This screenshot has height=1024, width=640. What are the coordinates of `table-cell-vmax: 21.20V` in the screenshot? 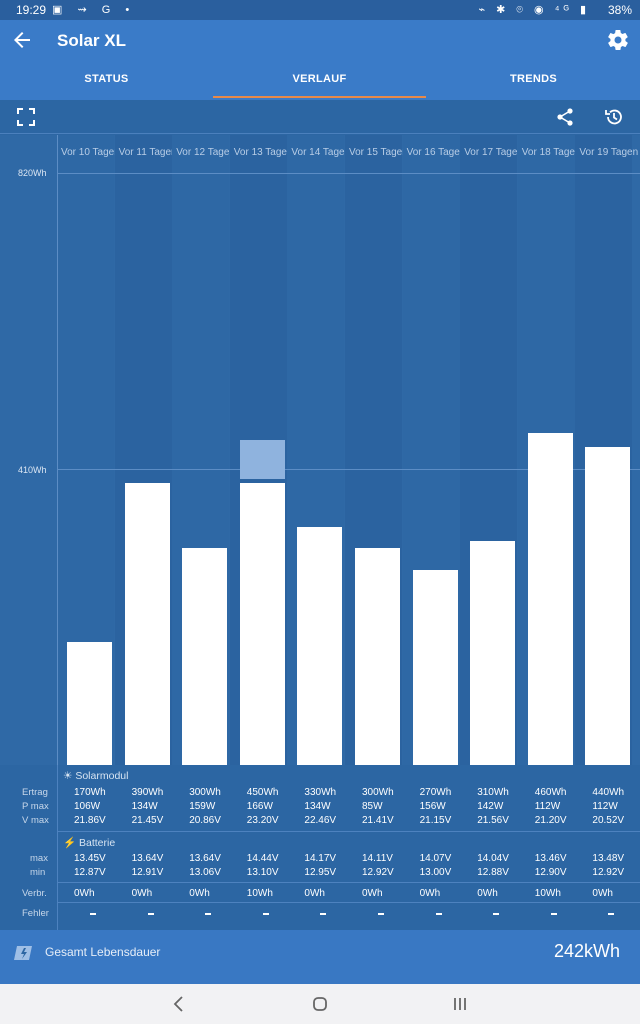 It's located at (550, 820).